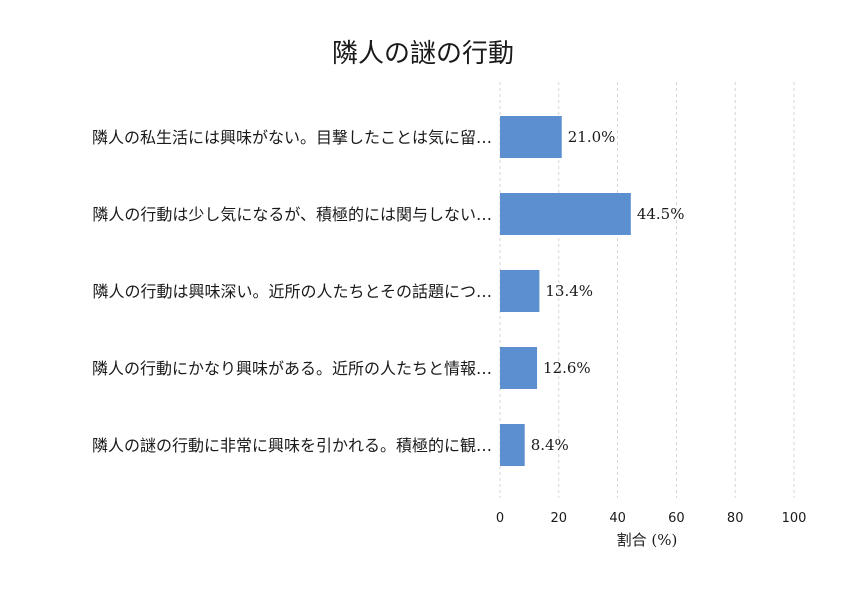 The height and width of the screenshot is (592, 846). I want to click on value-labels: 21.0% 44.5% 13.4% 12.6% 8.4%, so click(608, 291).